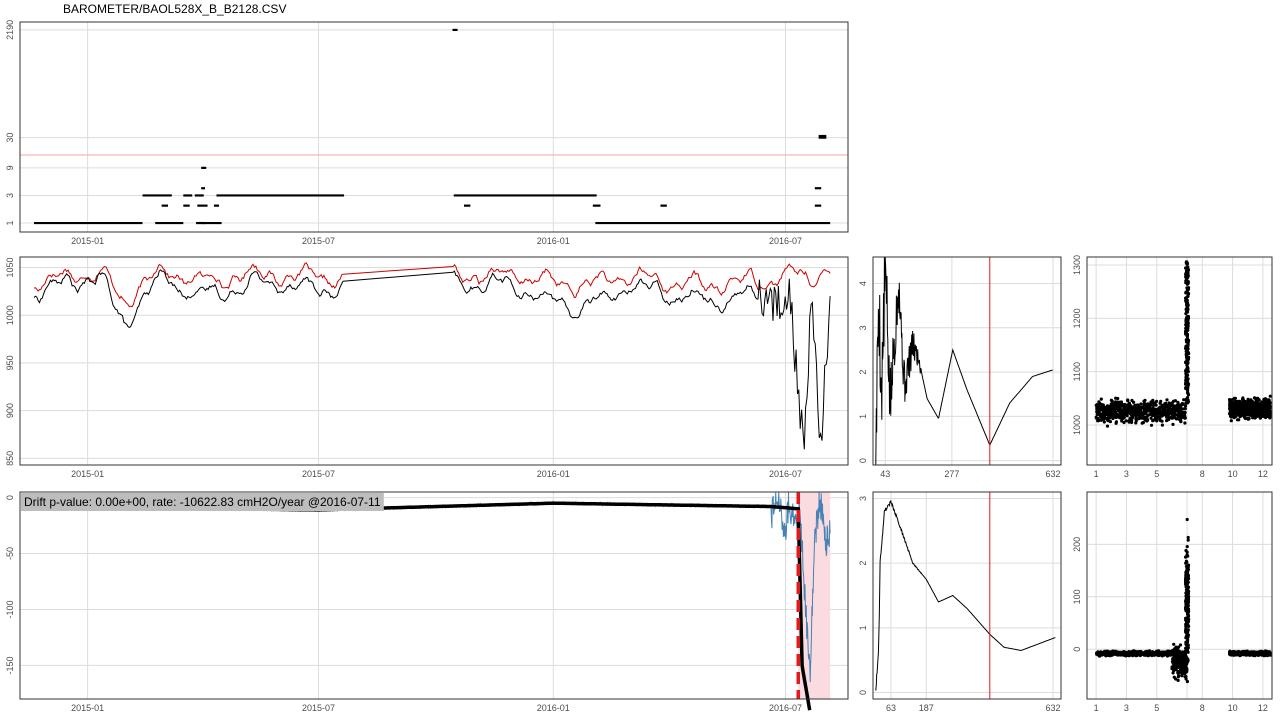 The height and width of the screenshot is (720, 1280). I want to click on y-tick-label: 850, so click(10, 458).